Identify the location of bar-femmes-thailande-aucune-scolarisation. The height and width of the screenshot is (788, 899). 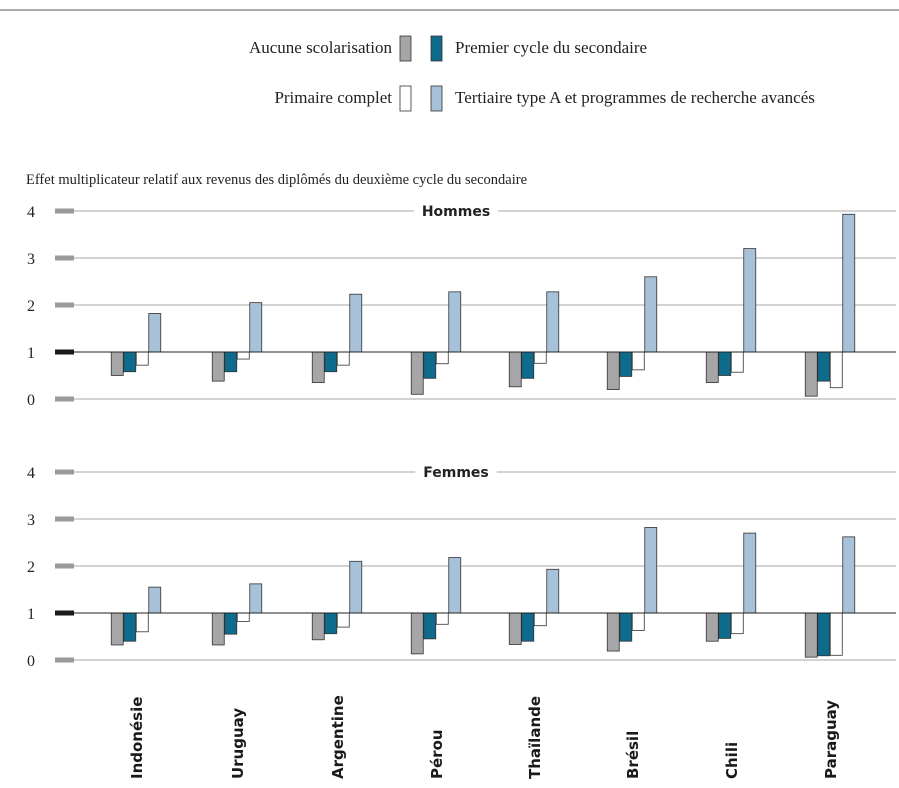
(515, 628).